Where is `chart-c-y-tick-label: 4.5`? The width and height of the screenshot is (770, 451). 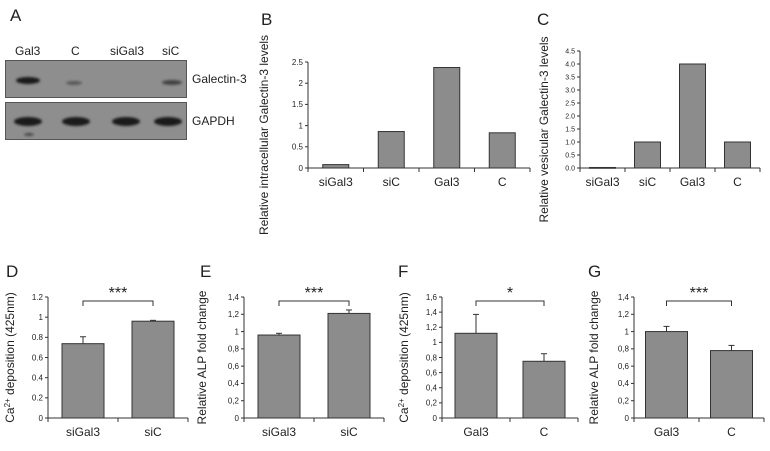 chart-c-y-tick-label: 4.5 is located at coordinates (570, 51).